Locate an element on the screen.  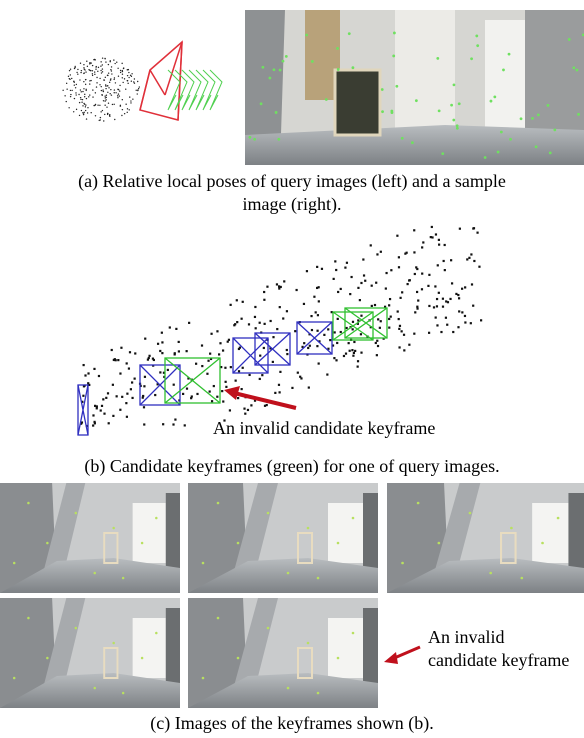
caption: (c) Images of the keyframes shown (b). is located at coordinates (291, 723).